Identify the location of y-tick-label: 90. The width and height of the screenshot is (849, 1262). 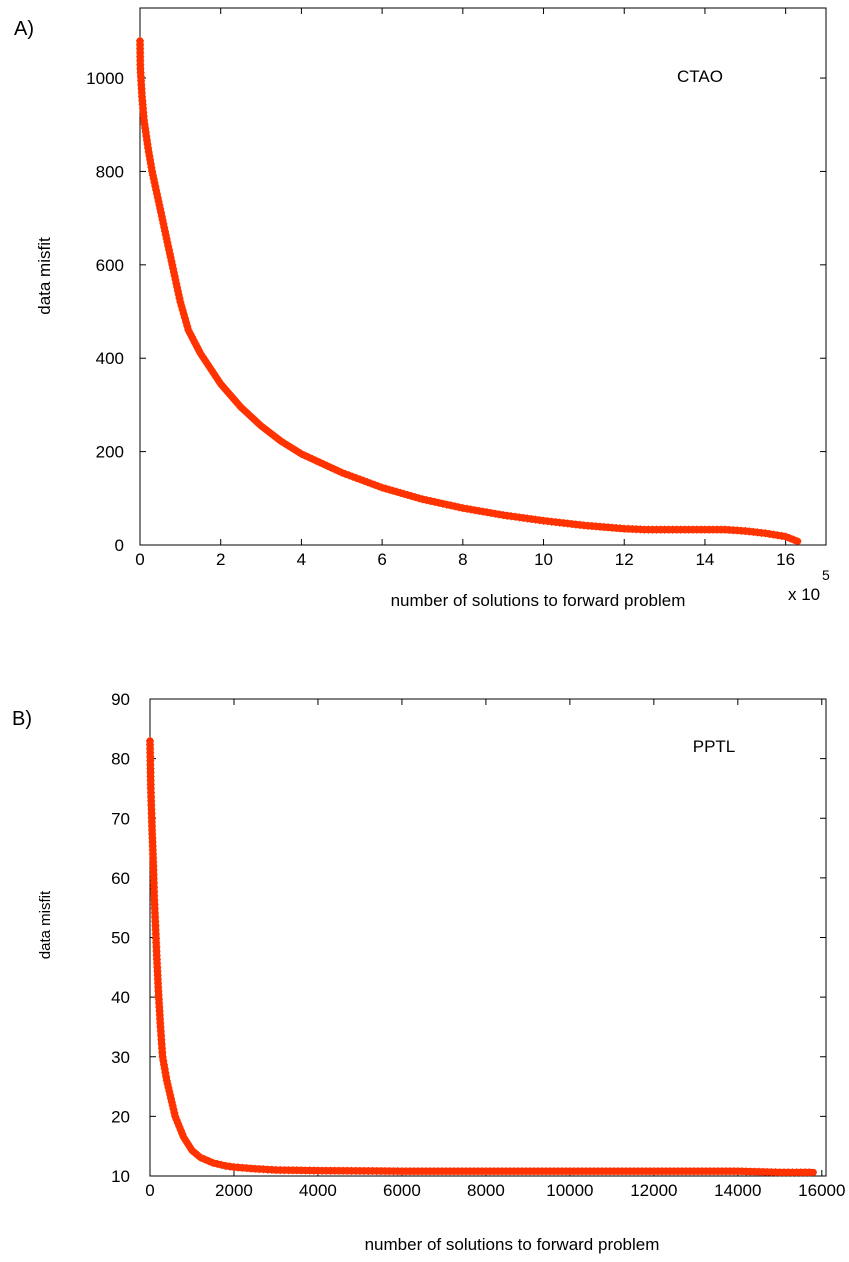
(120, 699).